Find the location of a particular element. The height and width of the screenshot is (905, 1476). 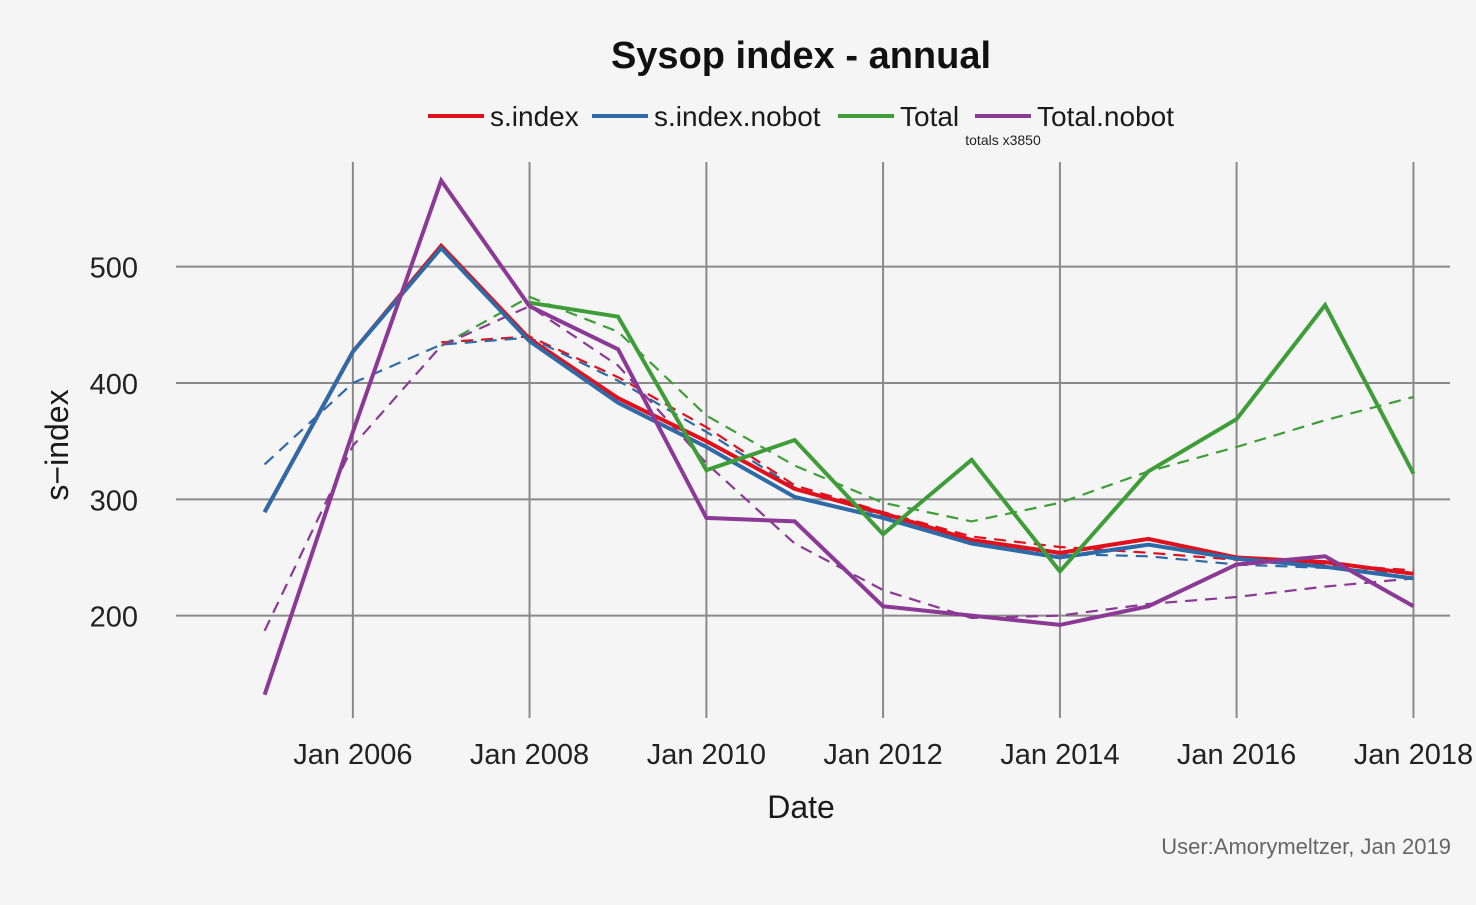

x-tick-label: Jan 2008 is located at coordinates (529, 755).